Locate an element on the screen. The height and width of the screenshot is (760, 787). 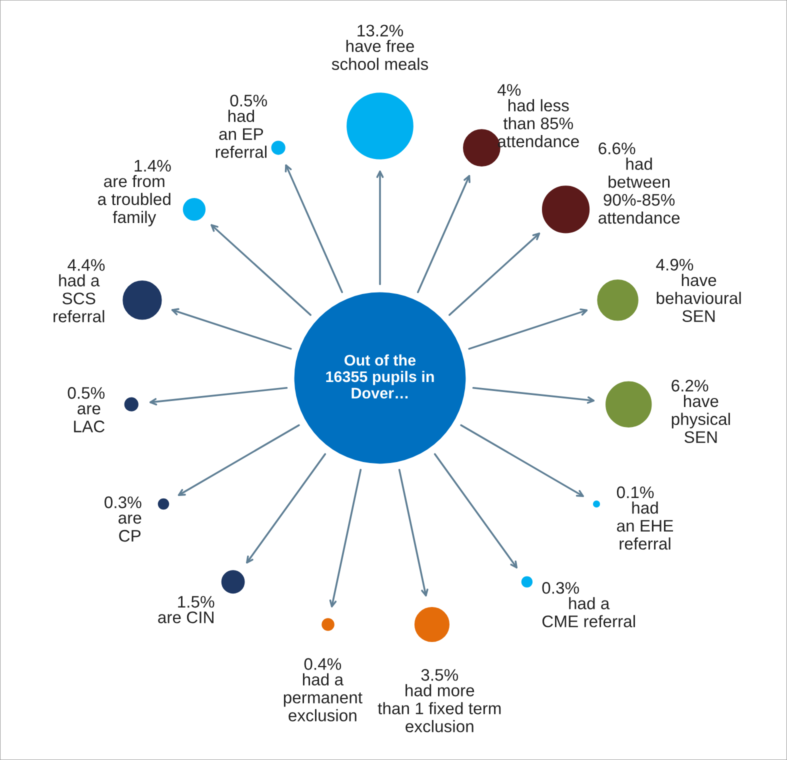
category-label: had a SCS referral is located at coordinates (79, 298).